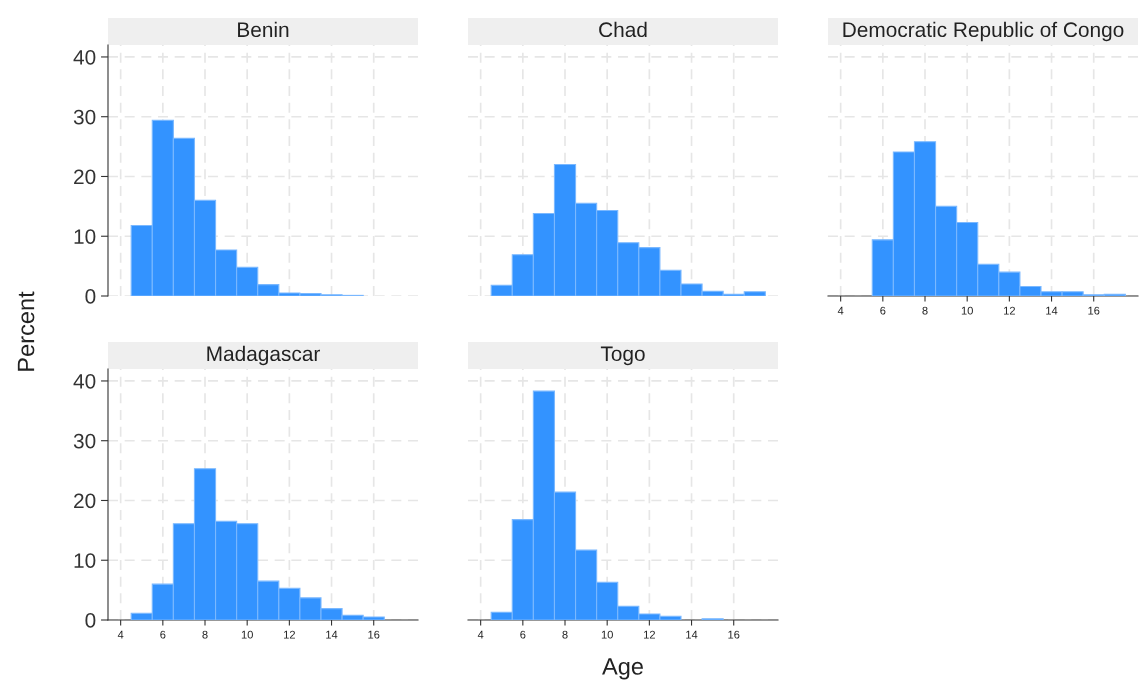 This screenshot has height=684, width=1140. What do you see at coordinates (983, 31) in the screenshot?
I see `chart-title: Democratic Republic of Congo` at bounding box center [983, 31].